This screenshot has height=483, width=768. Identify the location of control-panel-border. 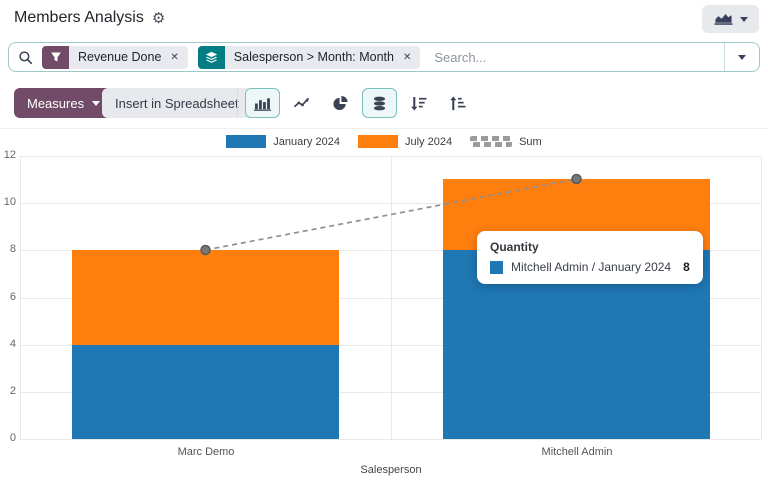
(384, 128).